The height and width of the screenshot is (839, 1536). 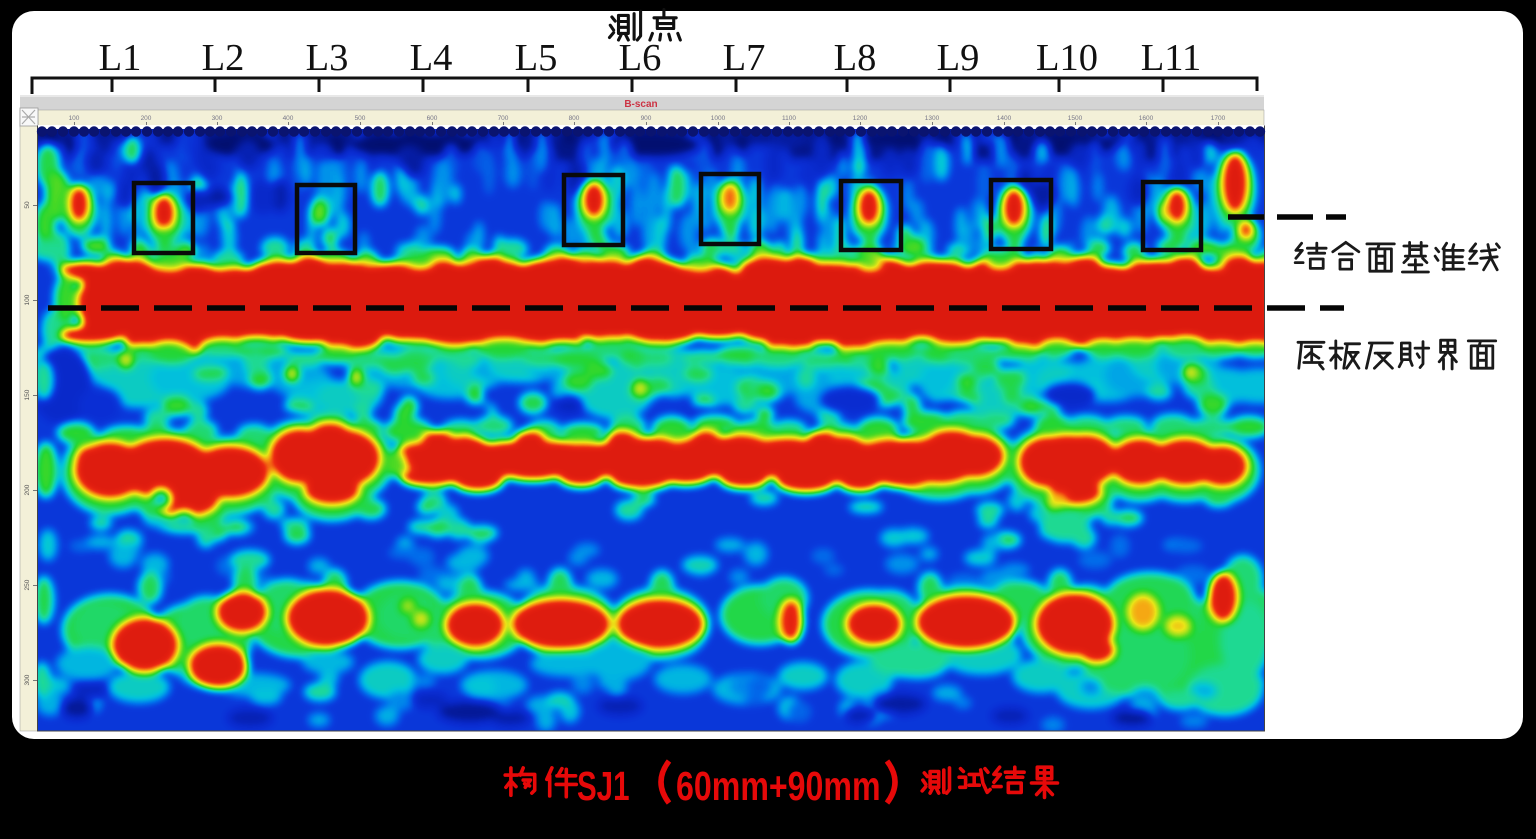 I want to click on svg-text: L3, so click(x=327, y=58).